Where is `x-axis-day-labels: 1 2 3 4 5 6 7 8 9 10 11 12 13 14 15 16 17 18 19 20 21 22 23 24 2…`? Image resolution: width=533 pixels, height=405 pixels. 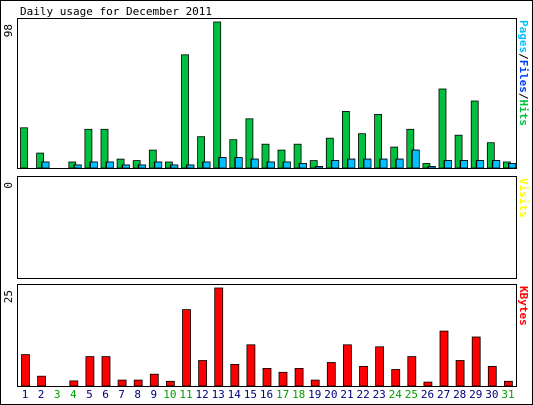
x-axis-day-labels: 1 2 3 4 5 6 7 8 9 10 11 12 13 14 15 16 17 18 19 20 21 22 23 24 2… is located at coordinates (268, 394).